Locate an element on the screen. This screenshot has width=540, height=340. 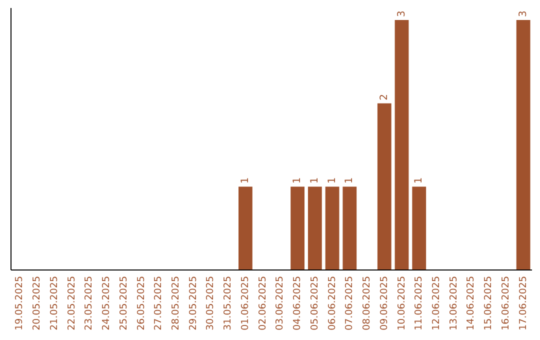
x-tick-label: 07.06.2025 is located at coordinates (350, 303).